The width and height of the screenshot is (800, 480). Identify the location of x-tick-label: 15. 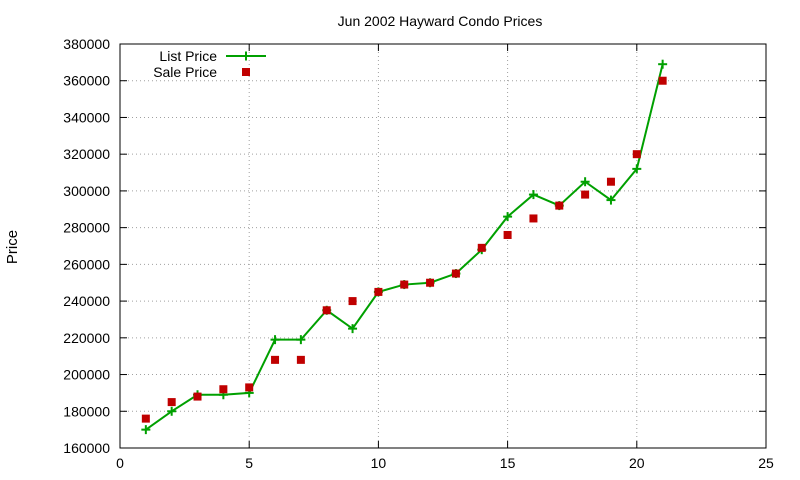
(508, 463).